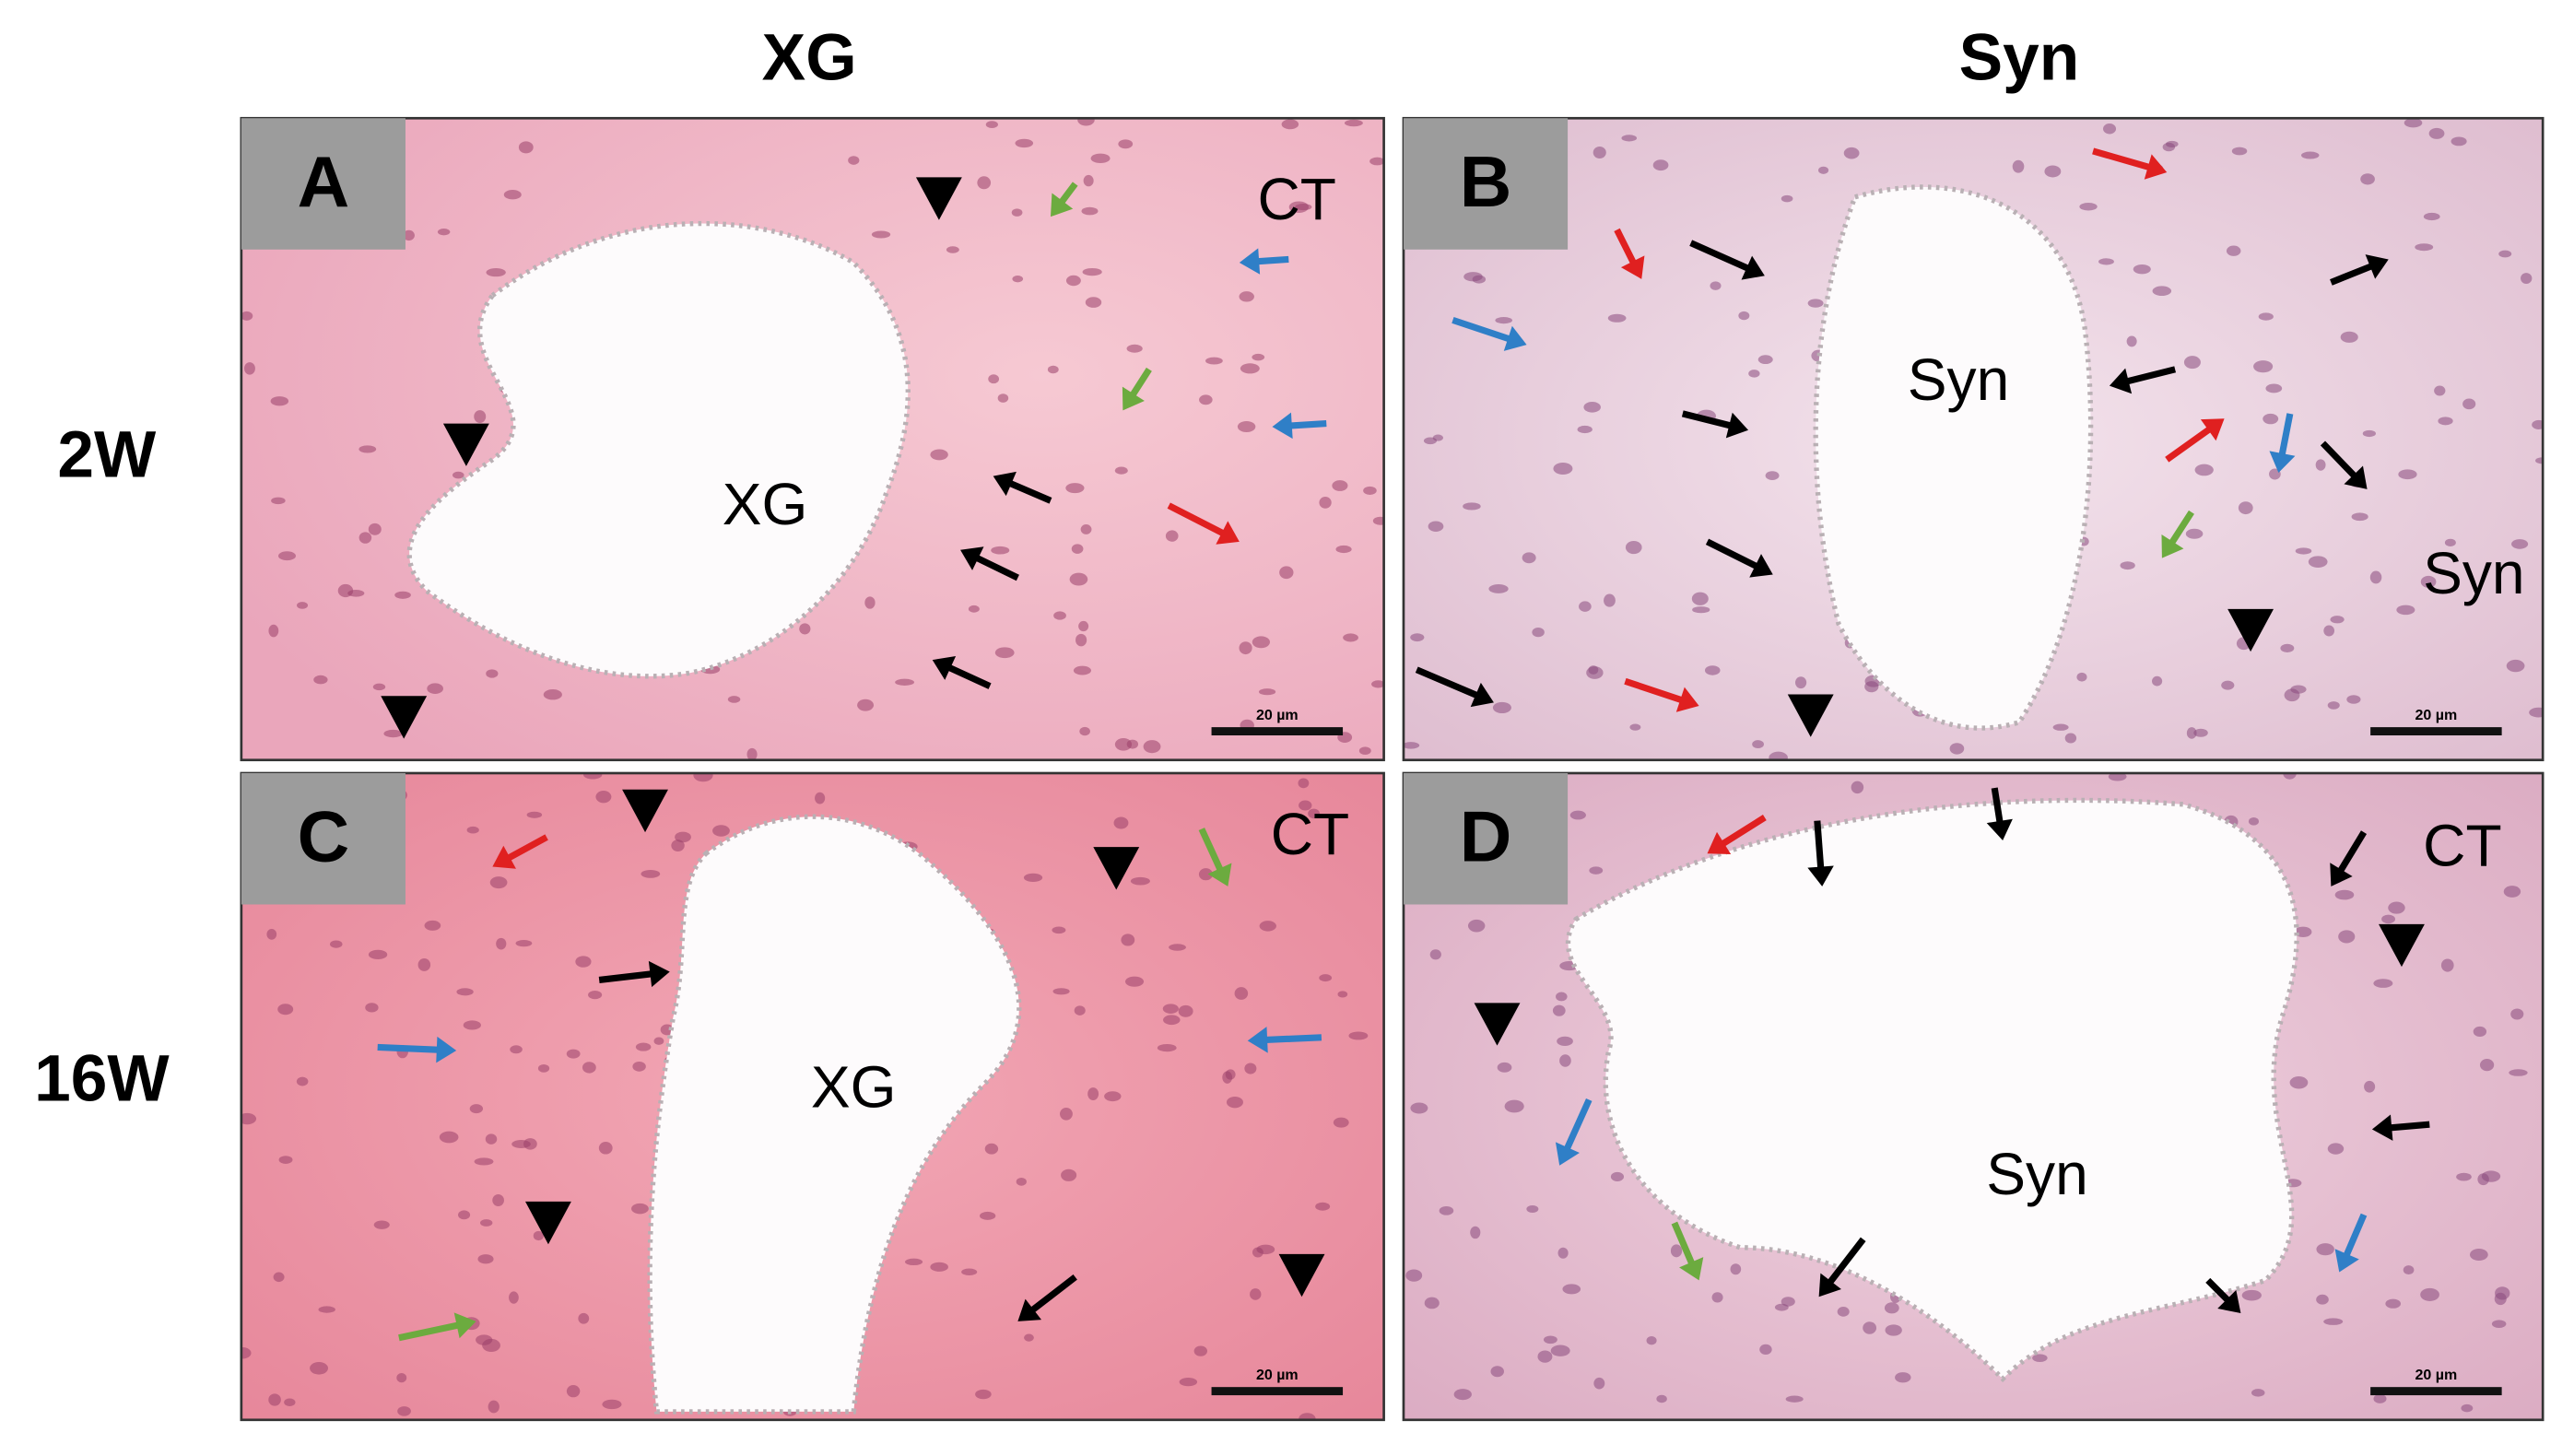  What do you see at coordinates (2462, 846) in the screenshot?
I see `annotation: CT` at bounding box center [2462, 846].